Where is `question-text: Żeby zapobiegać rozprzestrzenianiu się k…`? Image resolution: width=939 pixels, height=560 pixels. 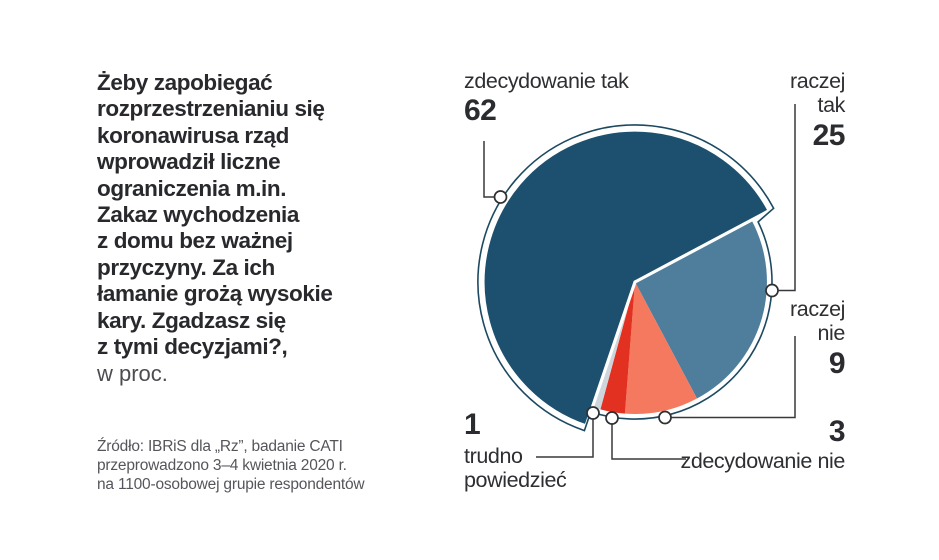
question-text: Żeby zapobiegać rozprzestrzenianiu się k… is located at coordinates (215, 215).